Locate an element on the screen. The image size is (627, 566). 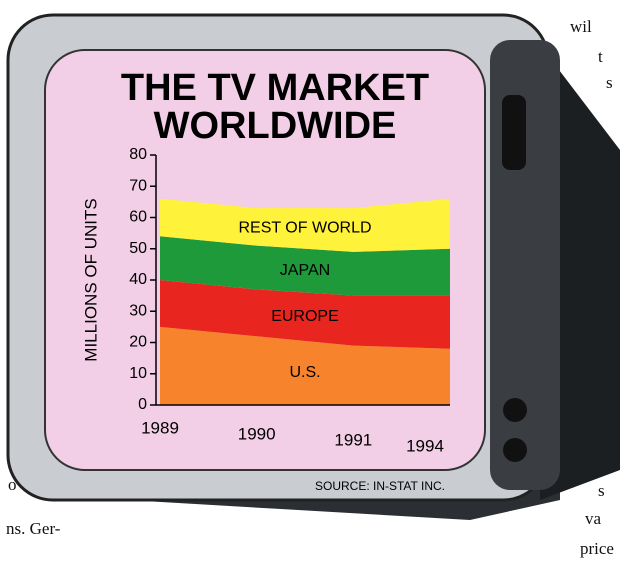
x-tick-label: 1994 is located at coordinates (425, 445).